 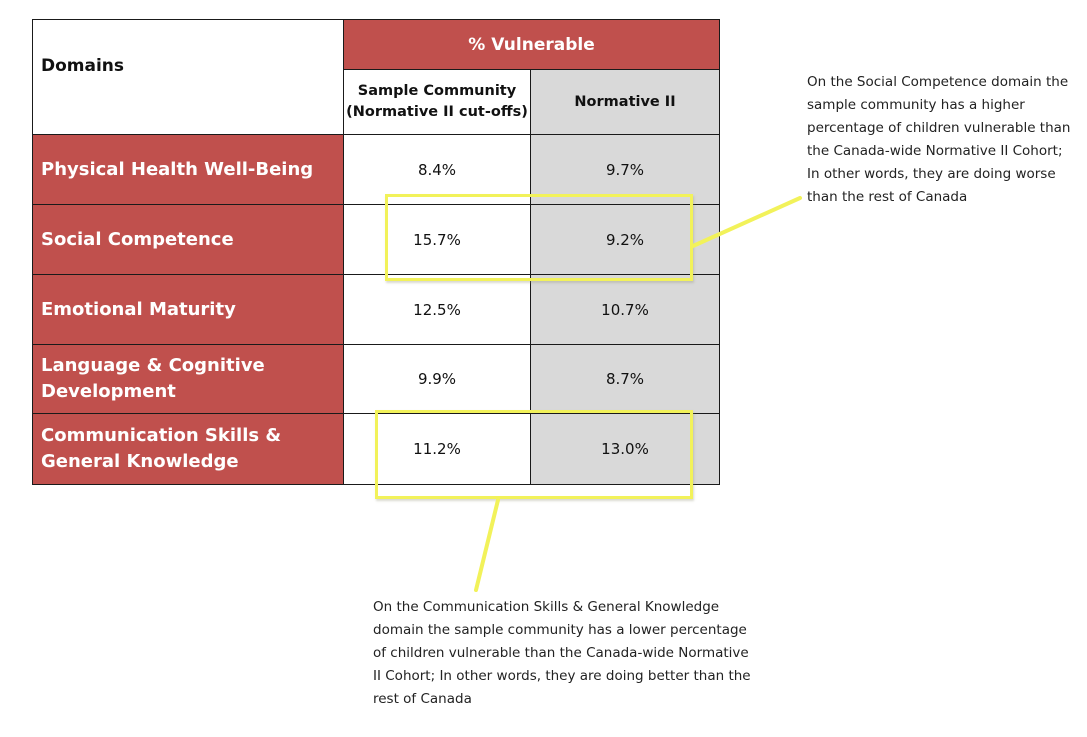 I want to click on communication-connector-line, so click(x=487, y=545).